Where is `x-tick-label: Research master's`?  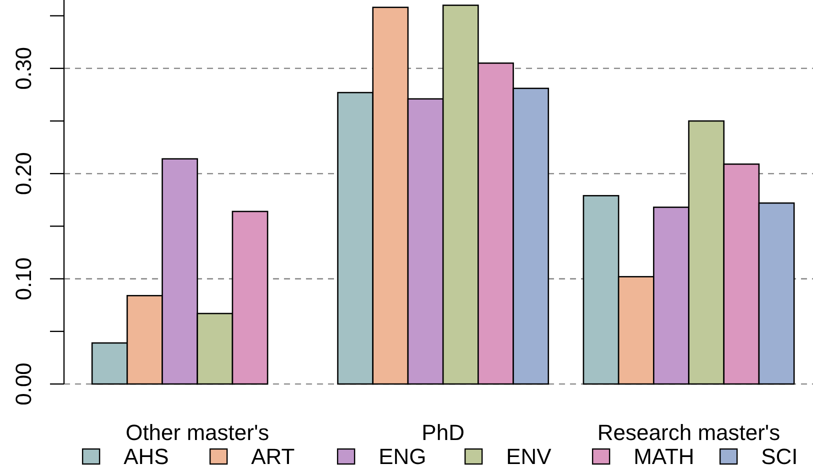 x-tick-label: Research master's is located at coordinates (688, 432).